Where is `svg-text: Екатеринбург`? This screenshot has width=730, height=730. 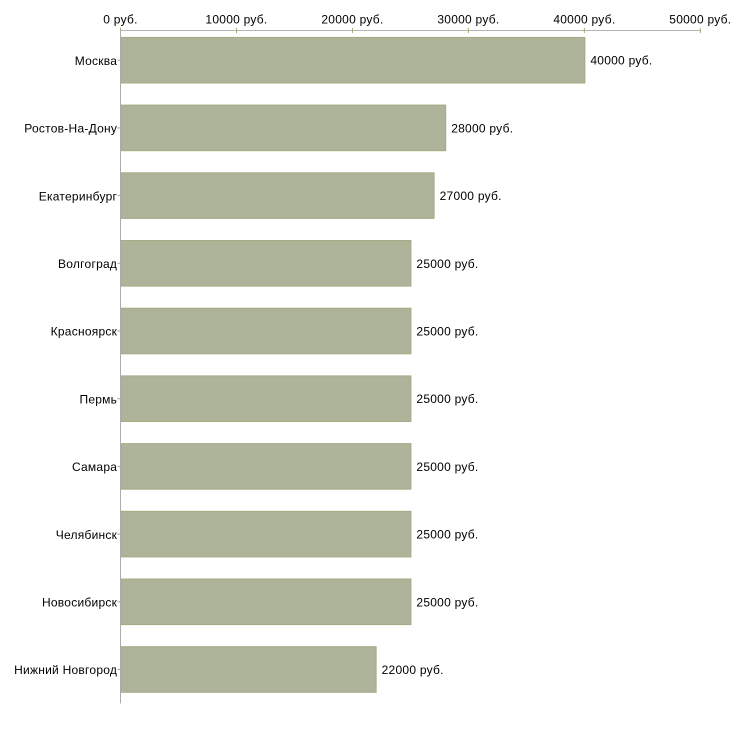
svg-text: Екатеринбург is located at coordinates (78, 196).